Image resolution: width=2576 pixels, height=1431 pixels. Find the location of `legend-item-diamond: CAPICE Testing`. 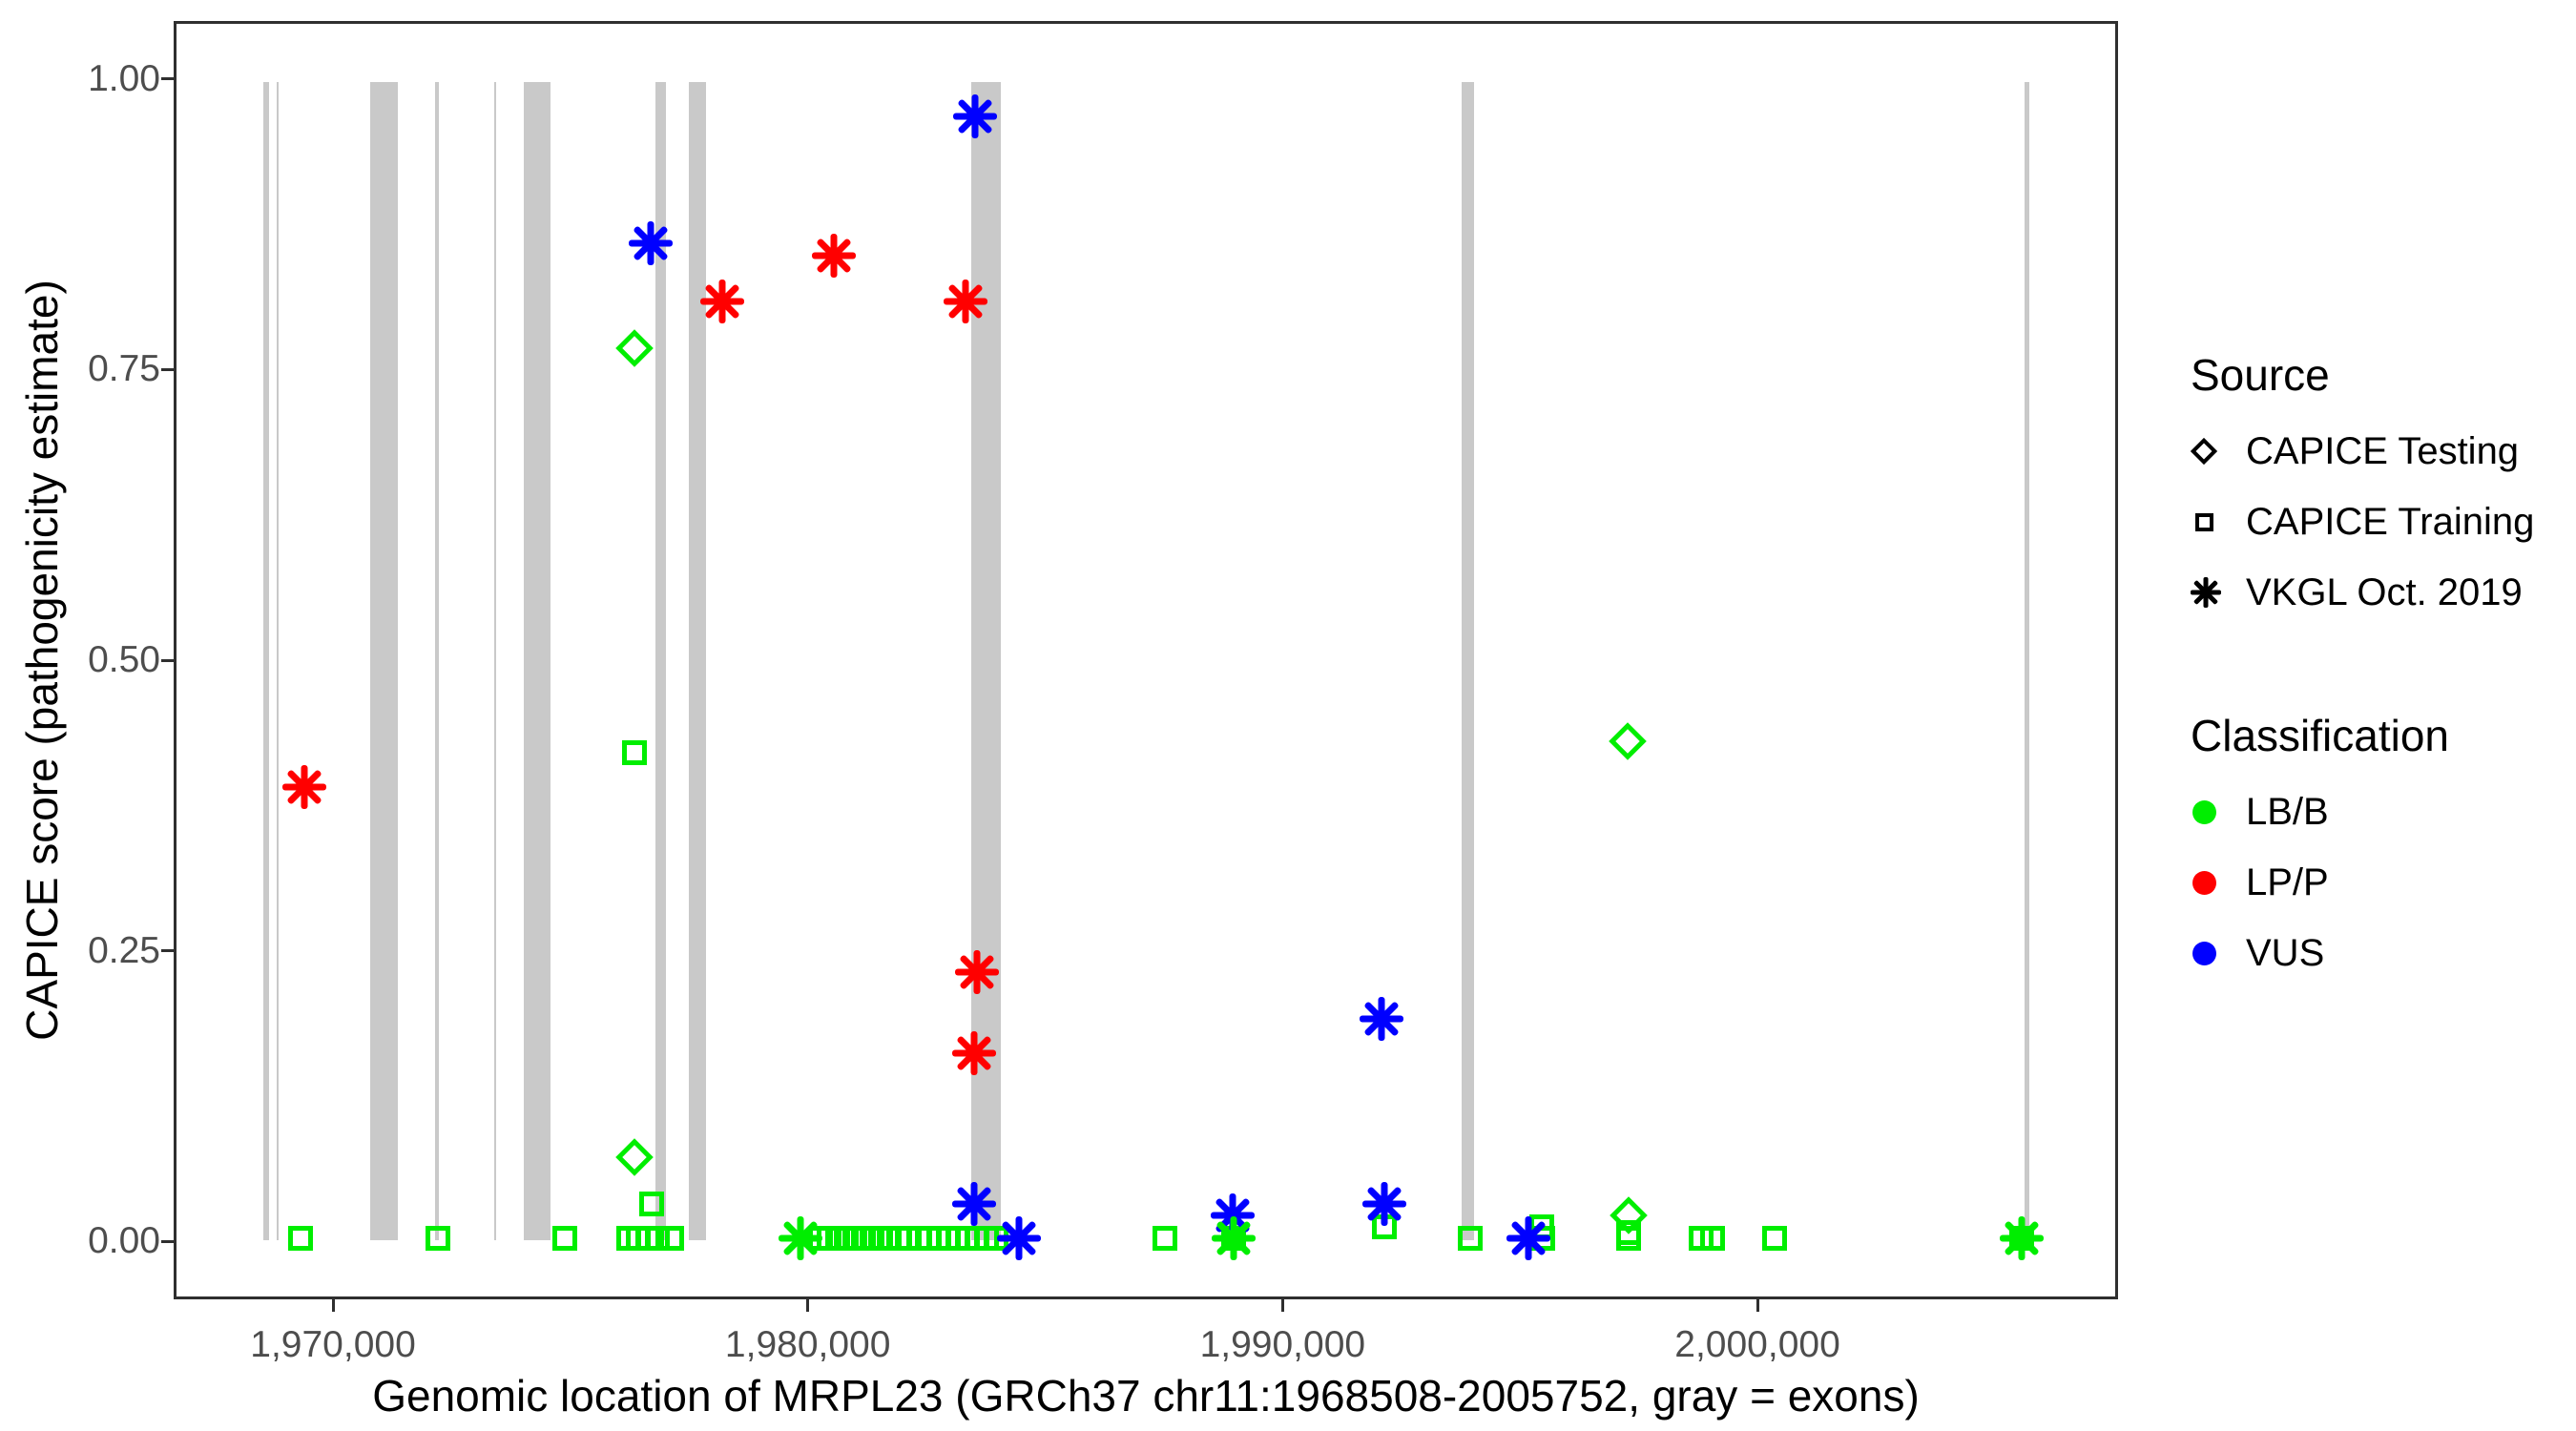

legend-item-diamond: CAPICE Testing is located at coordinates (2381, 452).